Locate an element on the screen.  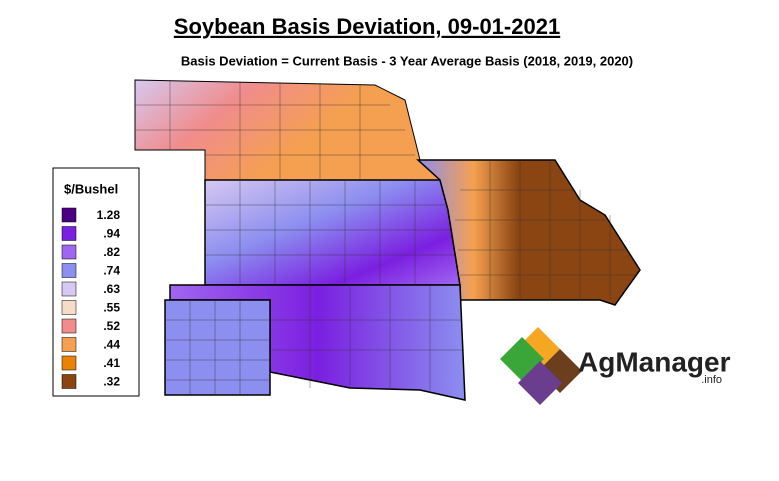
logo-tile is located at coordinates (540, 383).